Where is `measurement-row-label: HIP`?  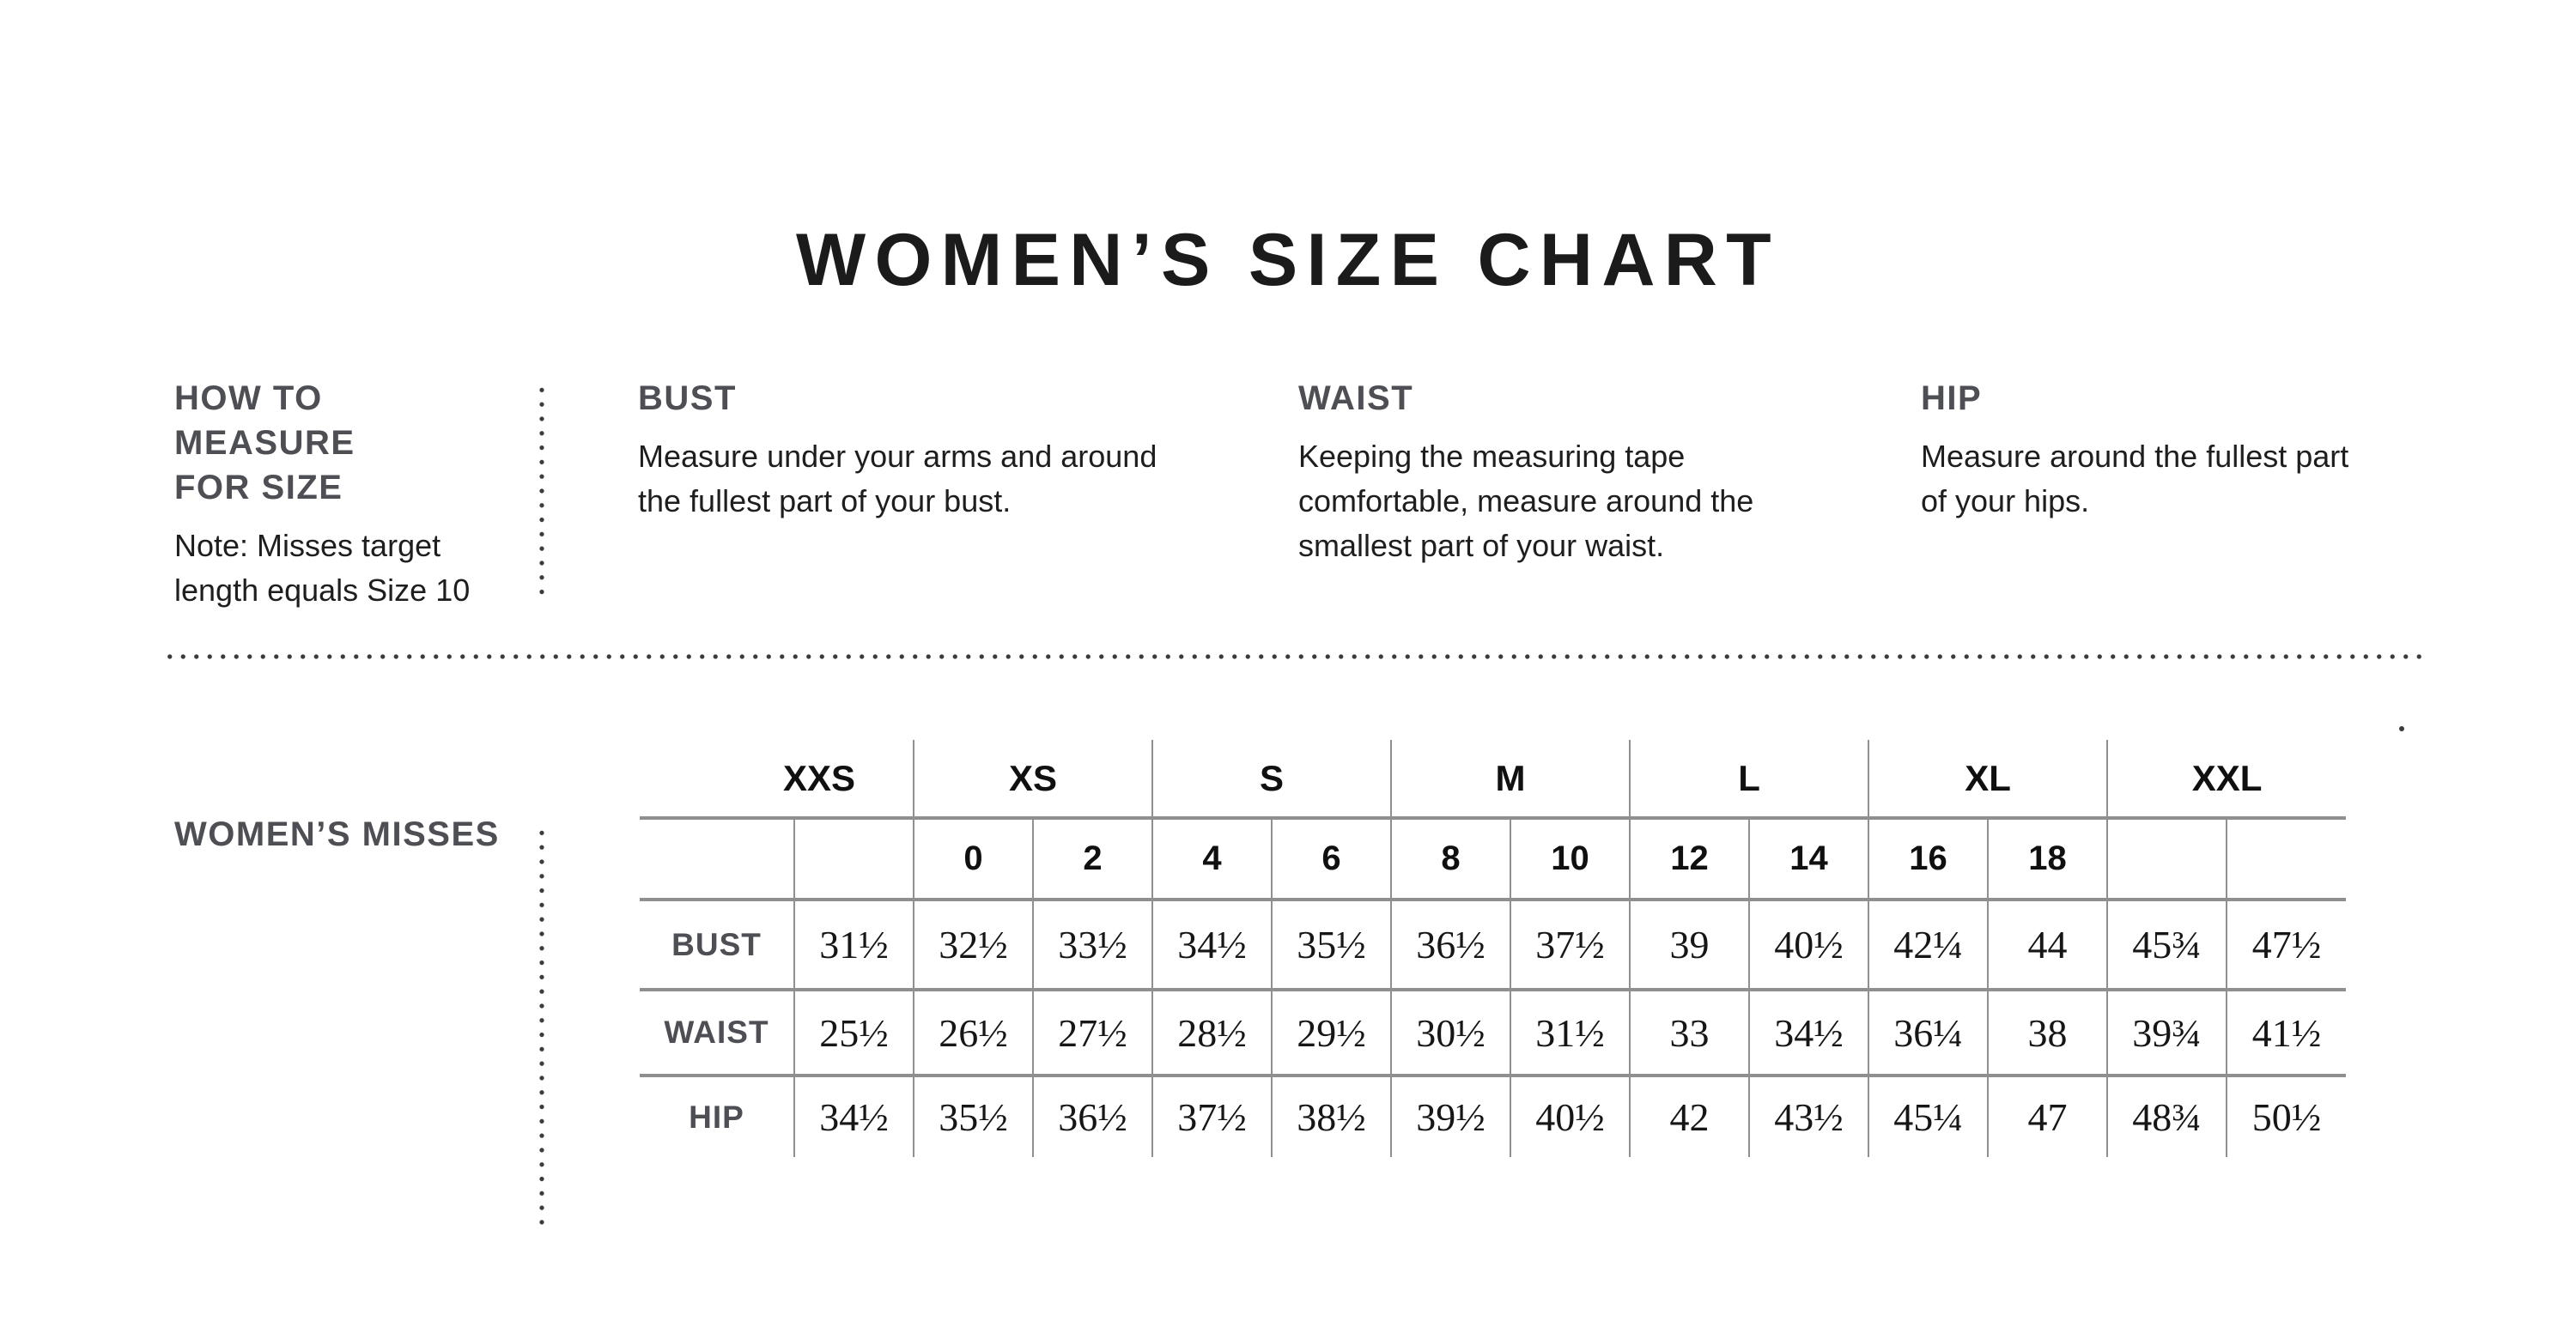 measurement-row-label: HIP is located at coordinates (716, 1117).